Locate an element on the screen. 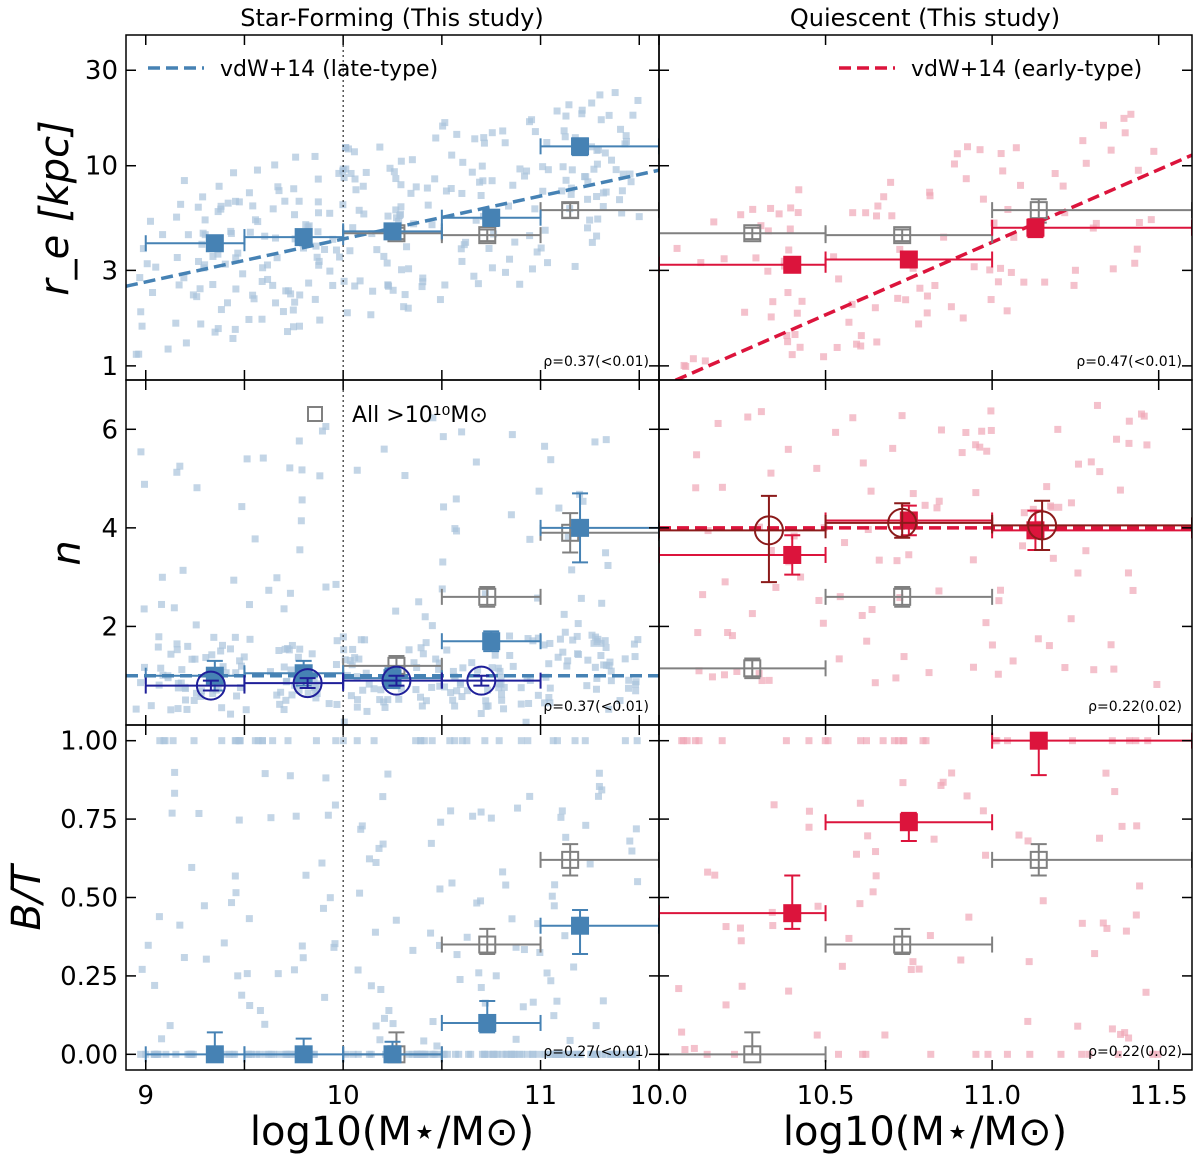  all-mass-marker is located at coordinates (752, 668).